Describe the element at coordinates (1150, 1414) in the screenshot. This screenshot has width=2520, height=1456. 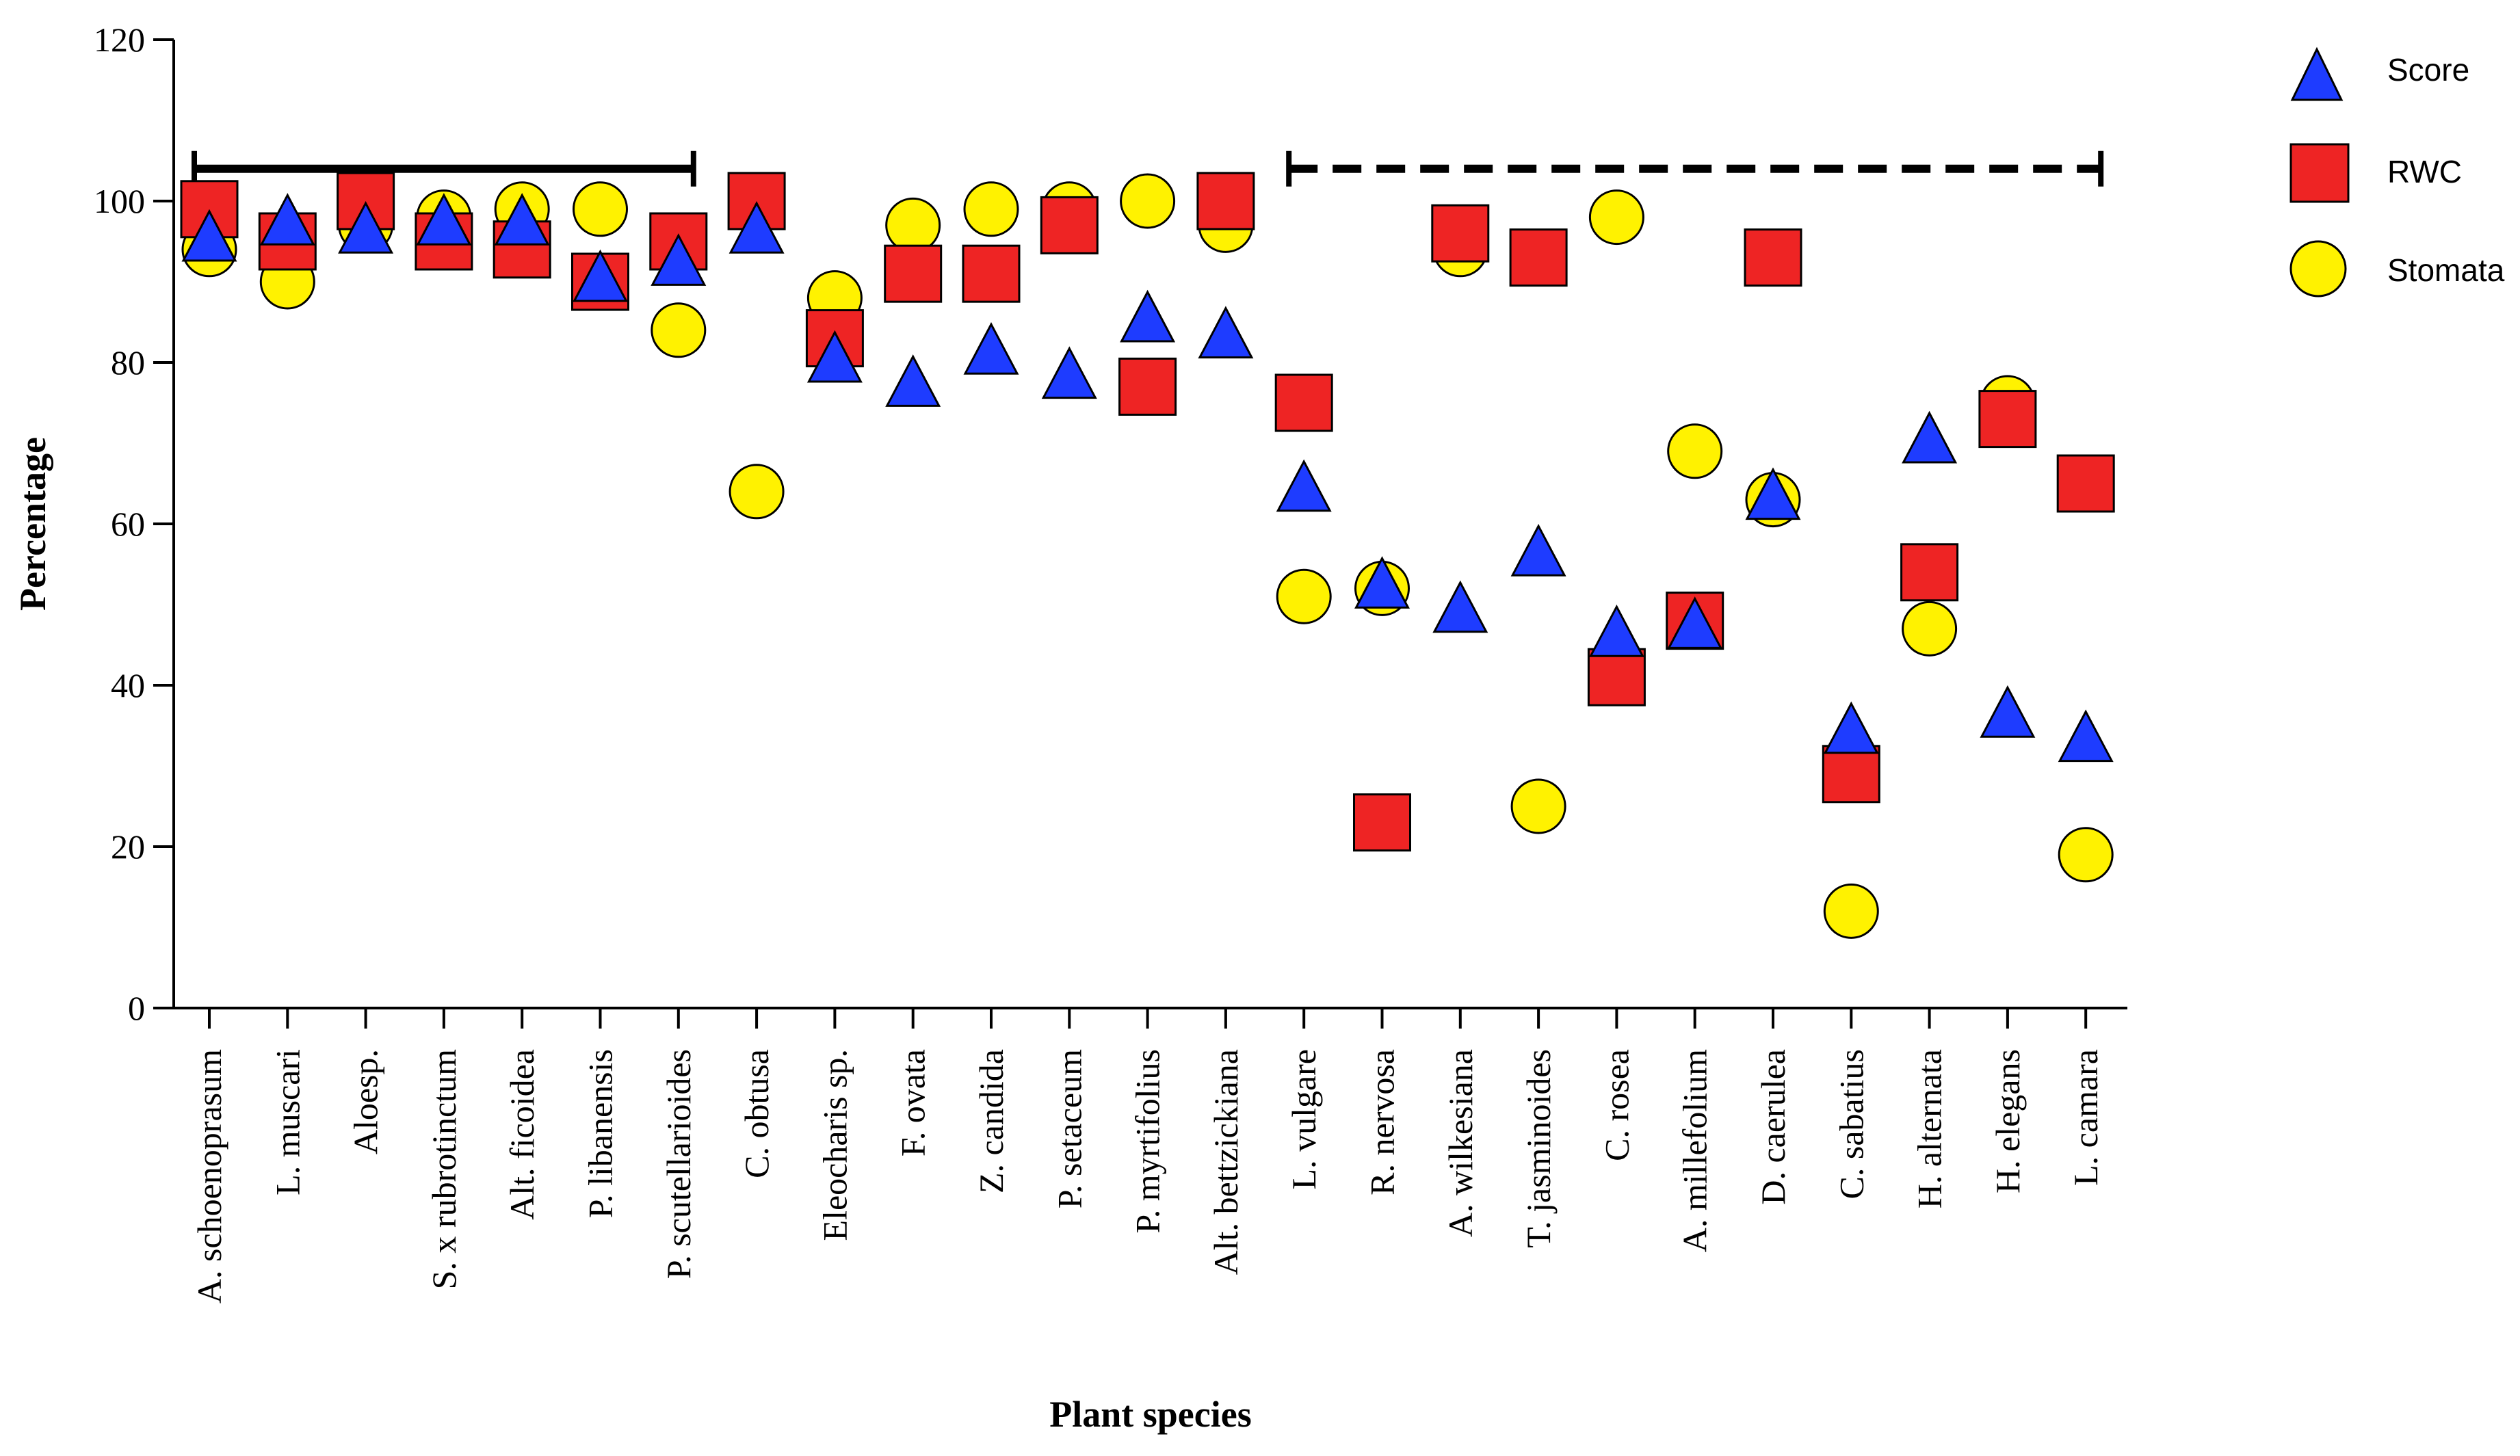
I see `x-axis-label: Plant species` at that location.